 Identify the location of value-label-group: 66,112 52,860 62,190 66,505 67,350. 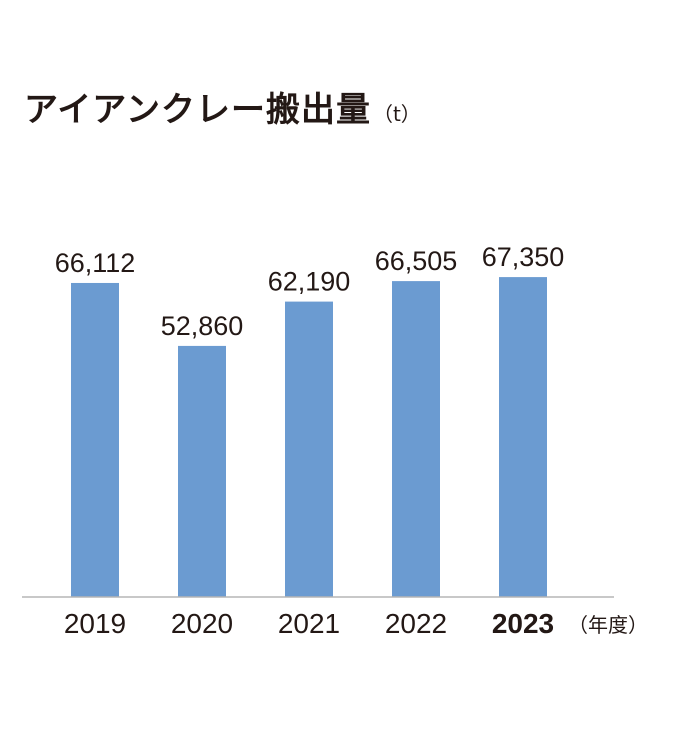
(310, 291).